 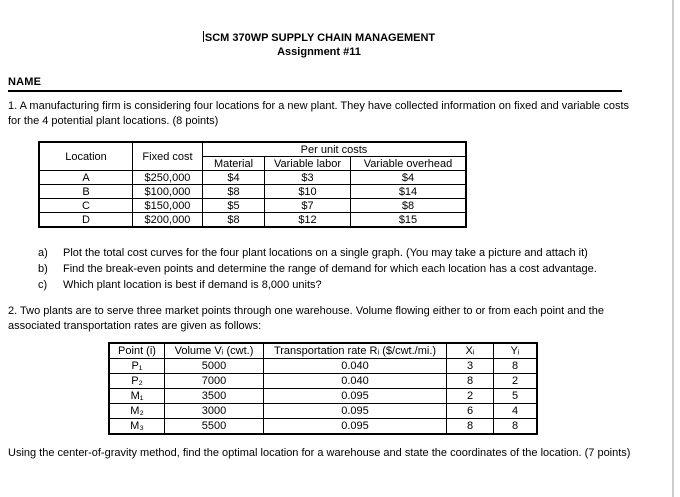 I want to click on name-field-label: NAME, so click(x=315, y=84).